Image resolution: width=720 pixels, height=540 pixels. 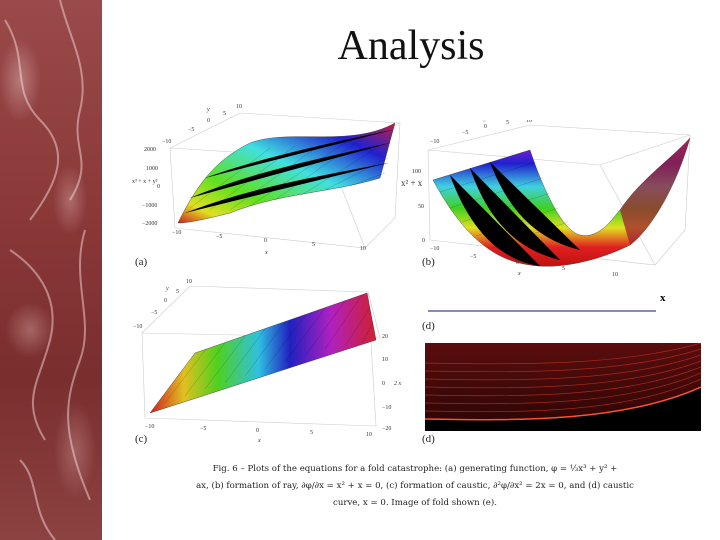 What do you see at coordinates (385, 360) in the screenshot?
I see `z-tick: 10` at bounding box center [385, 360].